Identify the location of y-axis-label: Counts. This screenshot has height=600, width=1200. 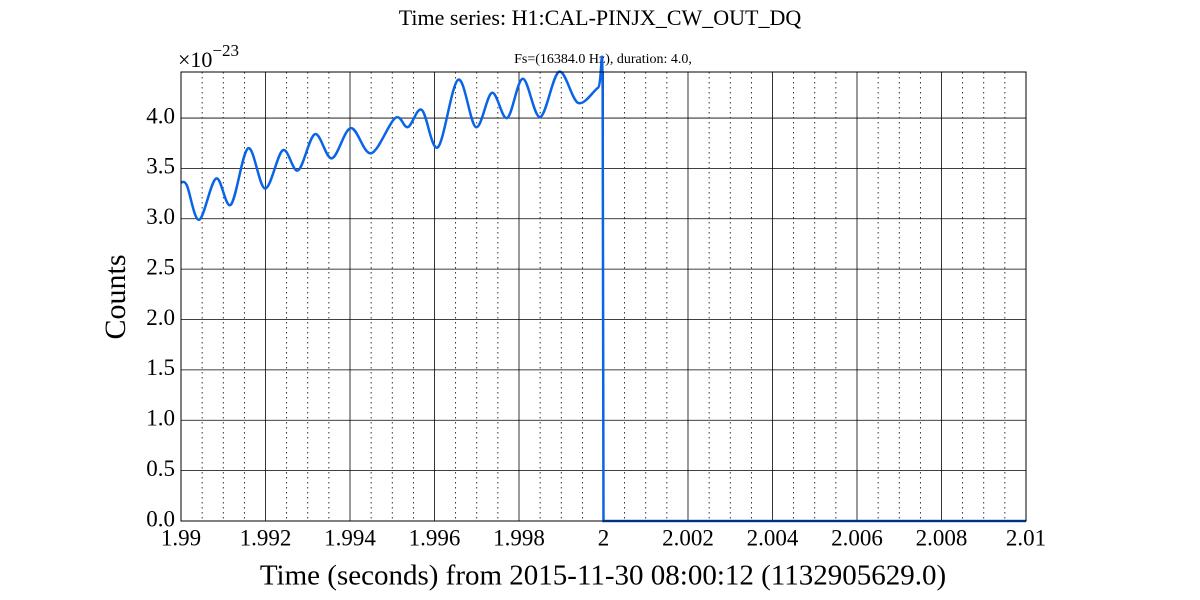
(115, 296).